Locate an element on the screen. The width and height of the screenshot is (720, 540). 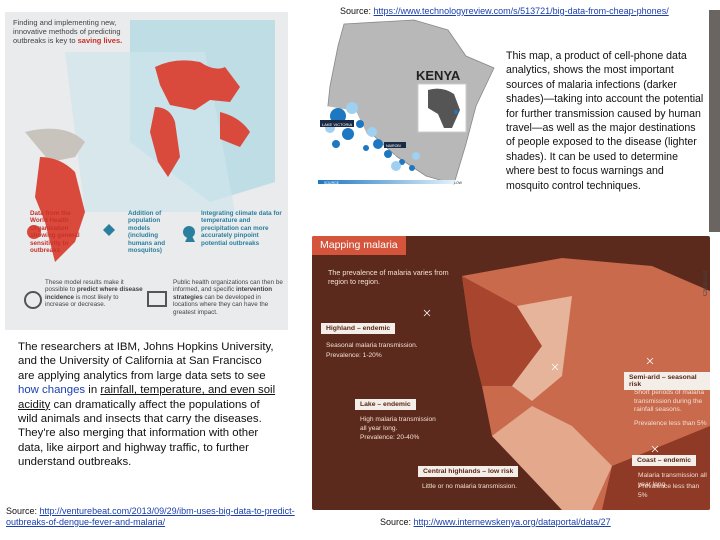
side-credit-label: Clinterest is located at coordinates (706, 283).